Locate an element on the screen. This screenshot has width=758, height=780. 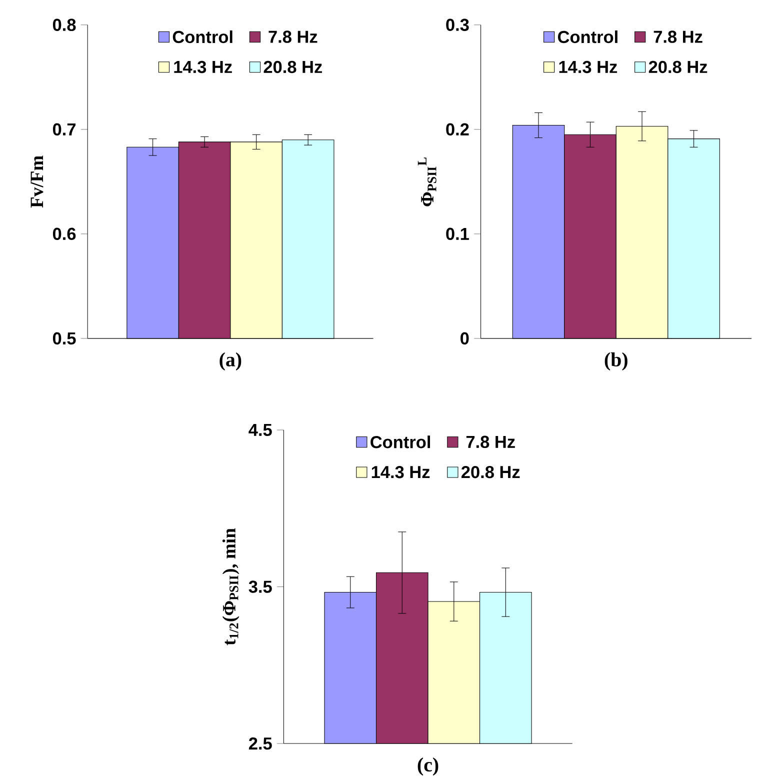
y-tick-label: 0.1 is located at coordinates (457, 234).